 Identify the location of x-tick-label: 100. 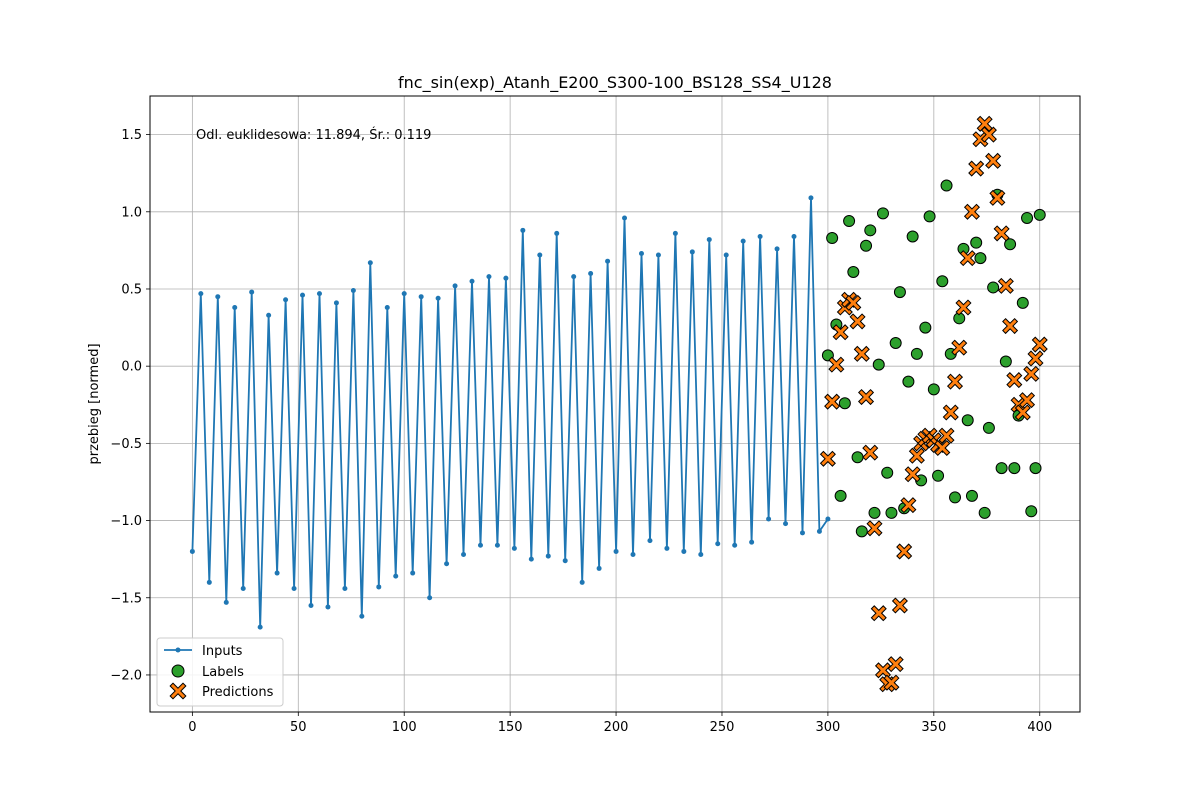
(404, 727).